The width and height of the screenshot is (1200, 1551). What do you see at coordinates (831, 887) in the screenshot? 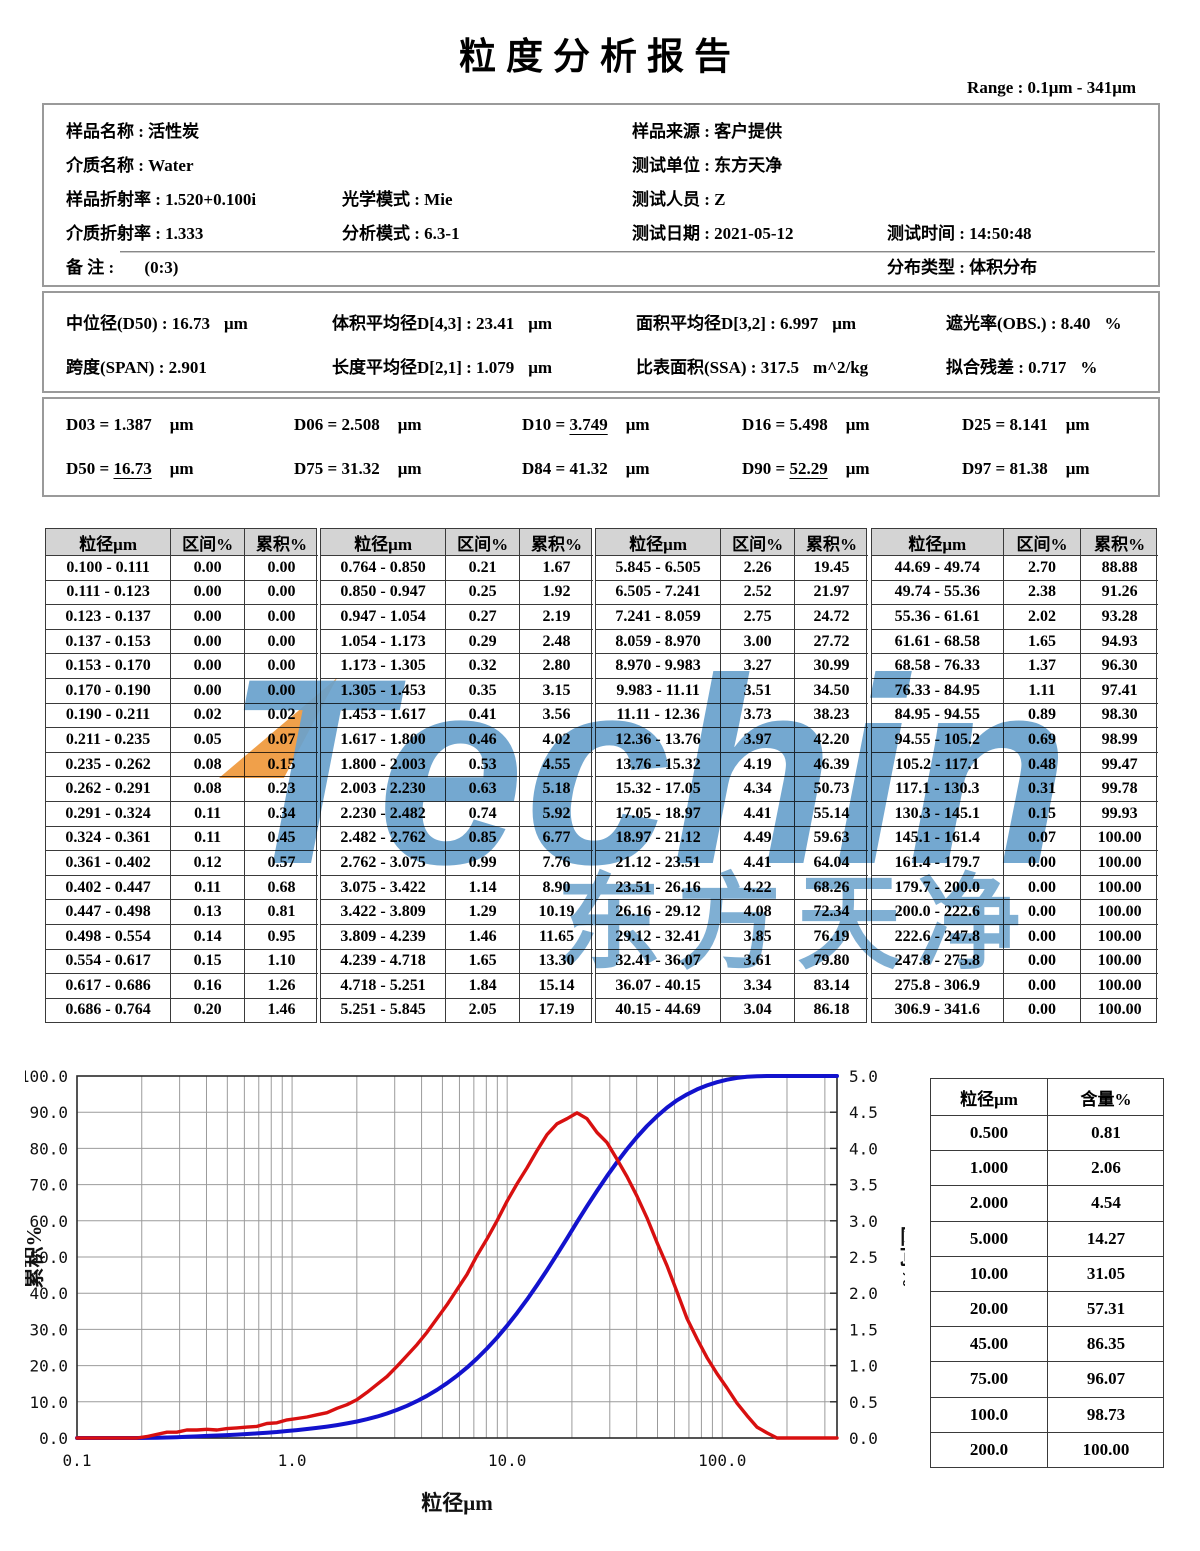
I see `table-cell: 68.26` at bounding box center [831, 887].